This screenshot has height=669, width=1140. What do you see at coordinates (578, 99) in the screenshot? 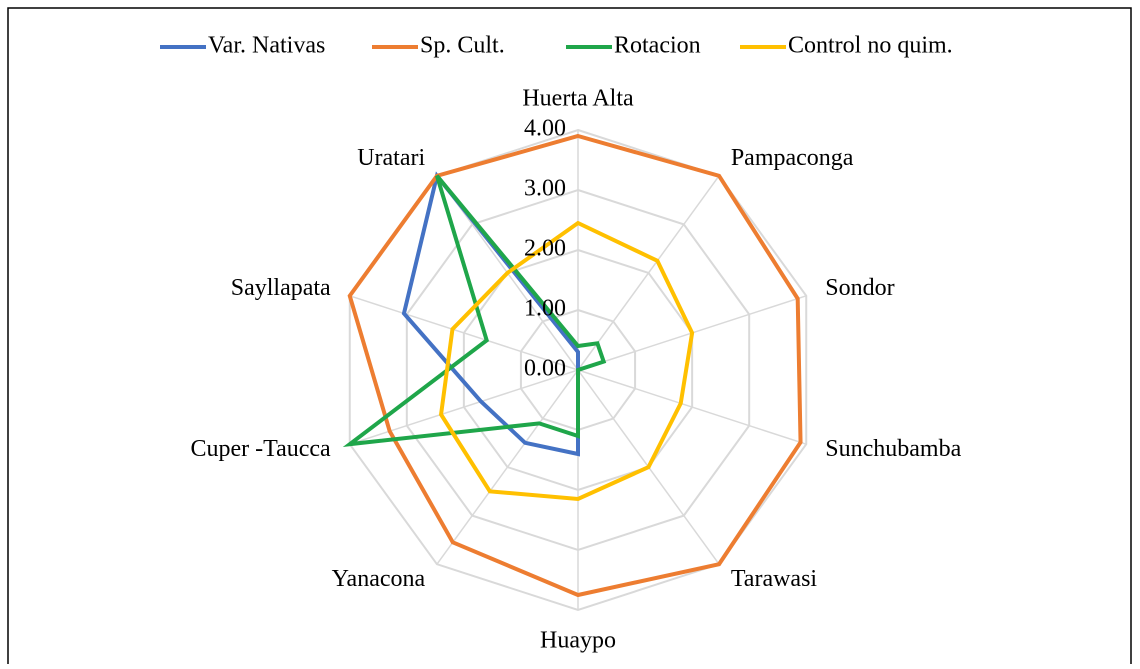
I see `category-label: Huerta Alta` at bounding box center [578, 99].